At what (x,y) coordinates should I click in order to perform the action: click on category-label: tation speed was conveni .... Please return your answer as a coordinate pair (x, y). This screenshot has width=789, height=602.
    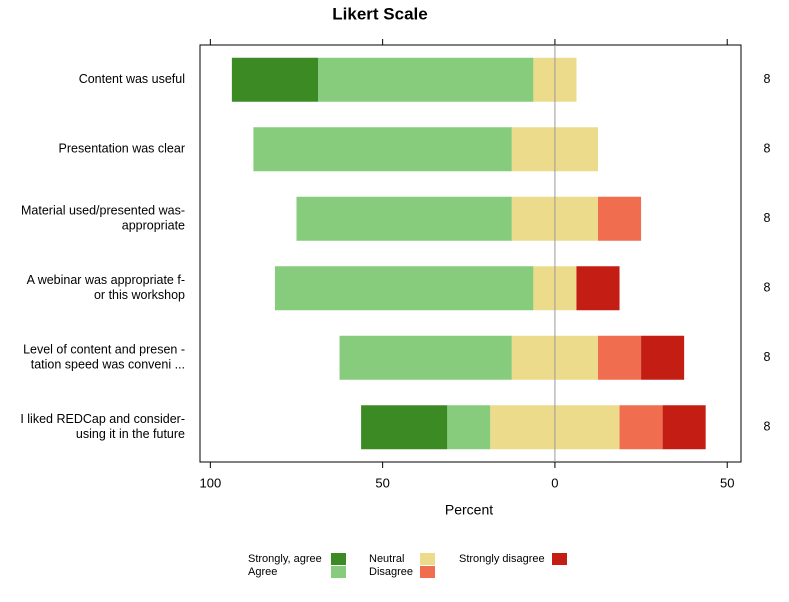
    Looking at the image, I should click on (108, 365).